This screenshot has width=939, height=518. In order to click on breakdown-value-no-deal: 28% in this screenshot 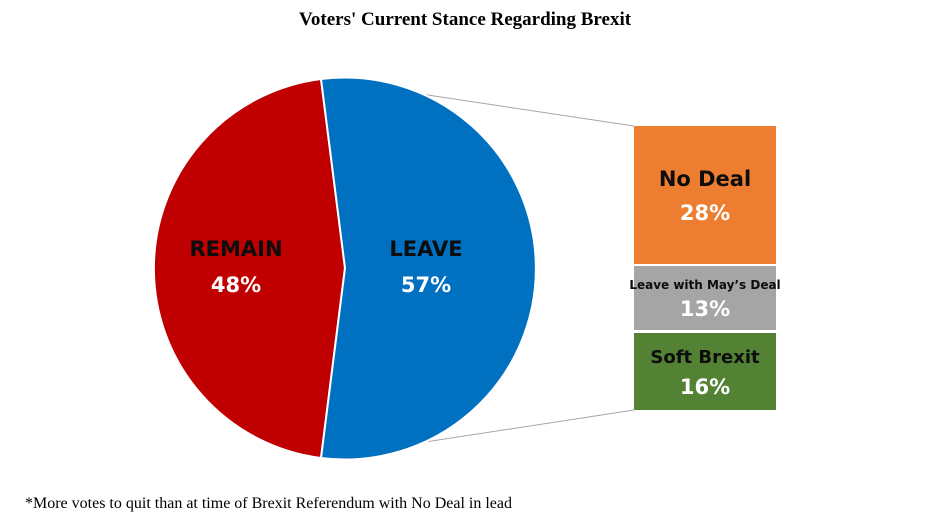, I will do `click(705, 213)`.